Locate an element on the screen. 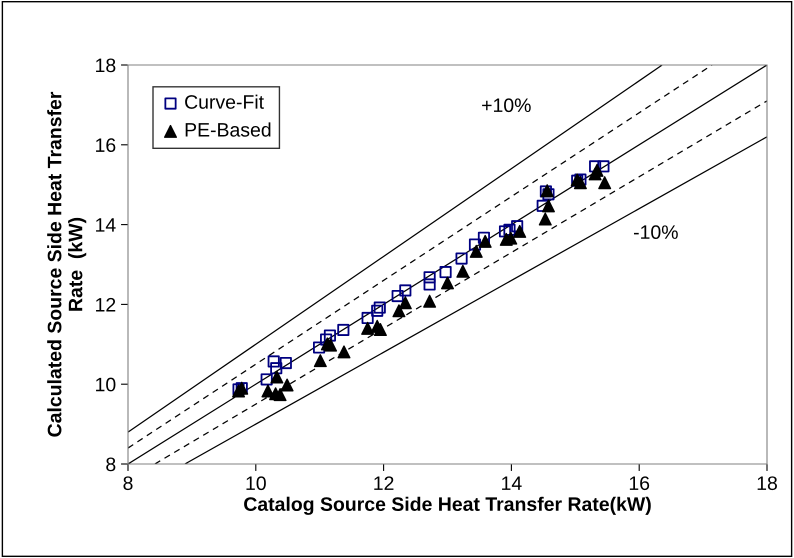  x-tick-label: 14 is located at coordinates (512, 483).